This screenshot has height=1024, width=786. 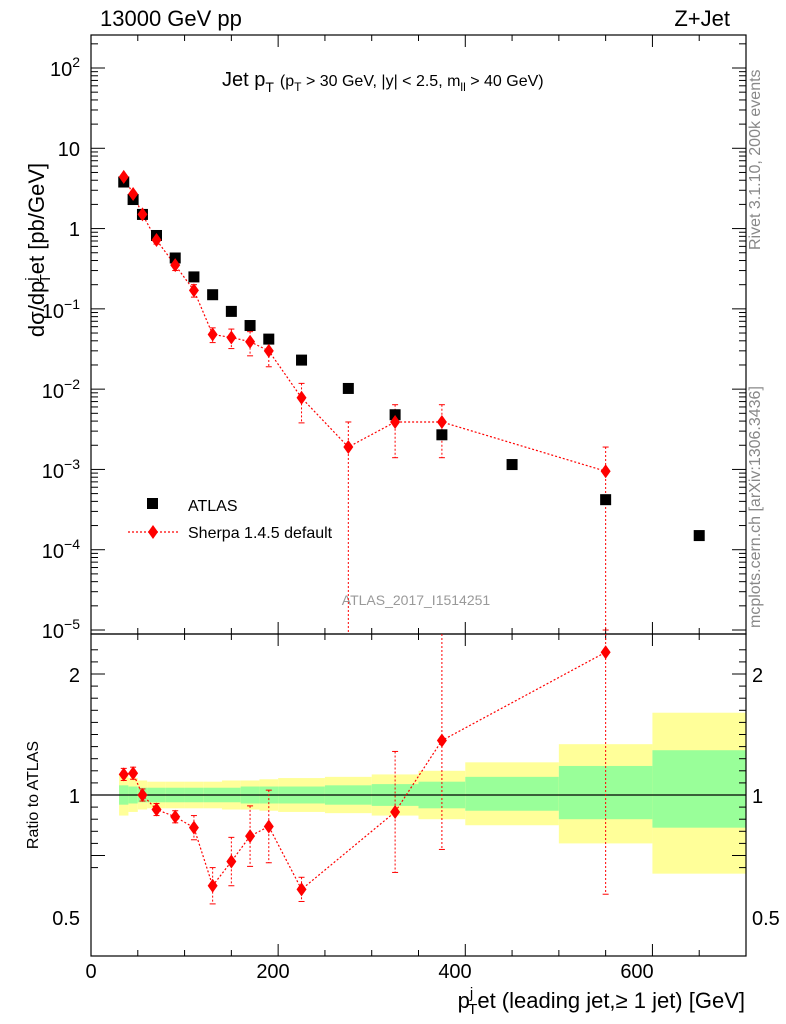 What do you see at coordinates (65, 67) in the screenshot?
I see `y-tick-label: 10²` at bounding box center [65, 67].